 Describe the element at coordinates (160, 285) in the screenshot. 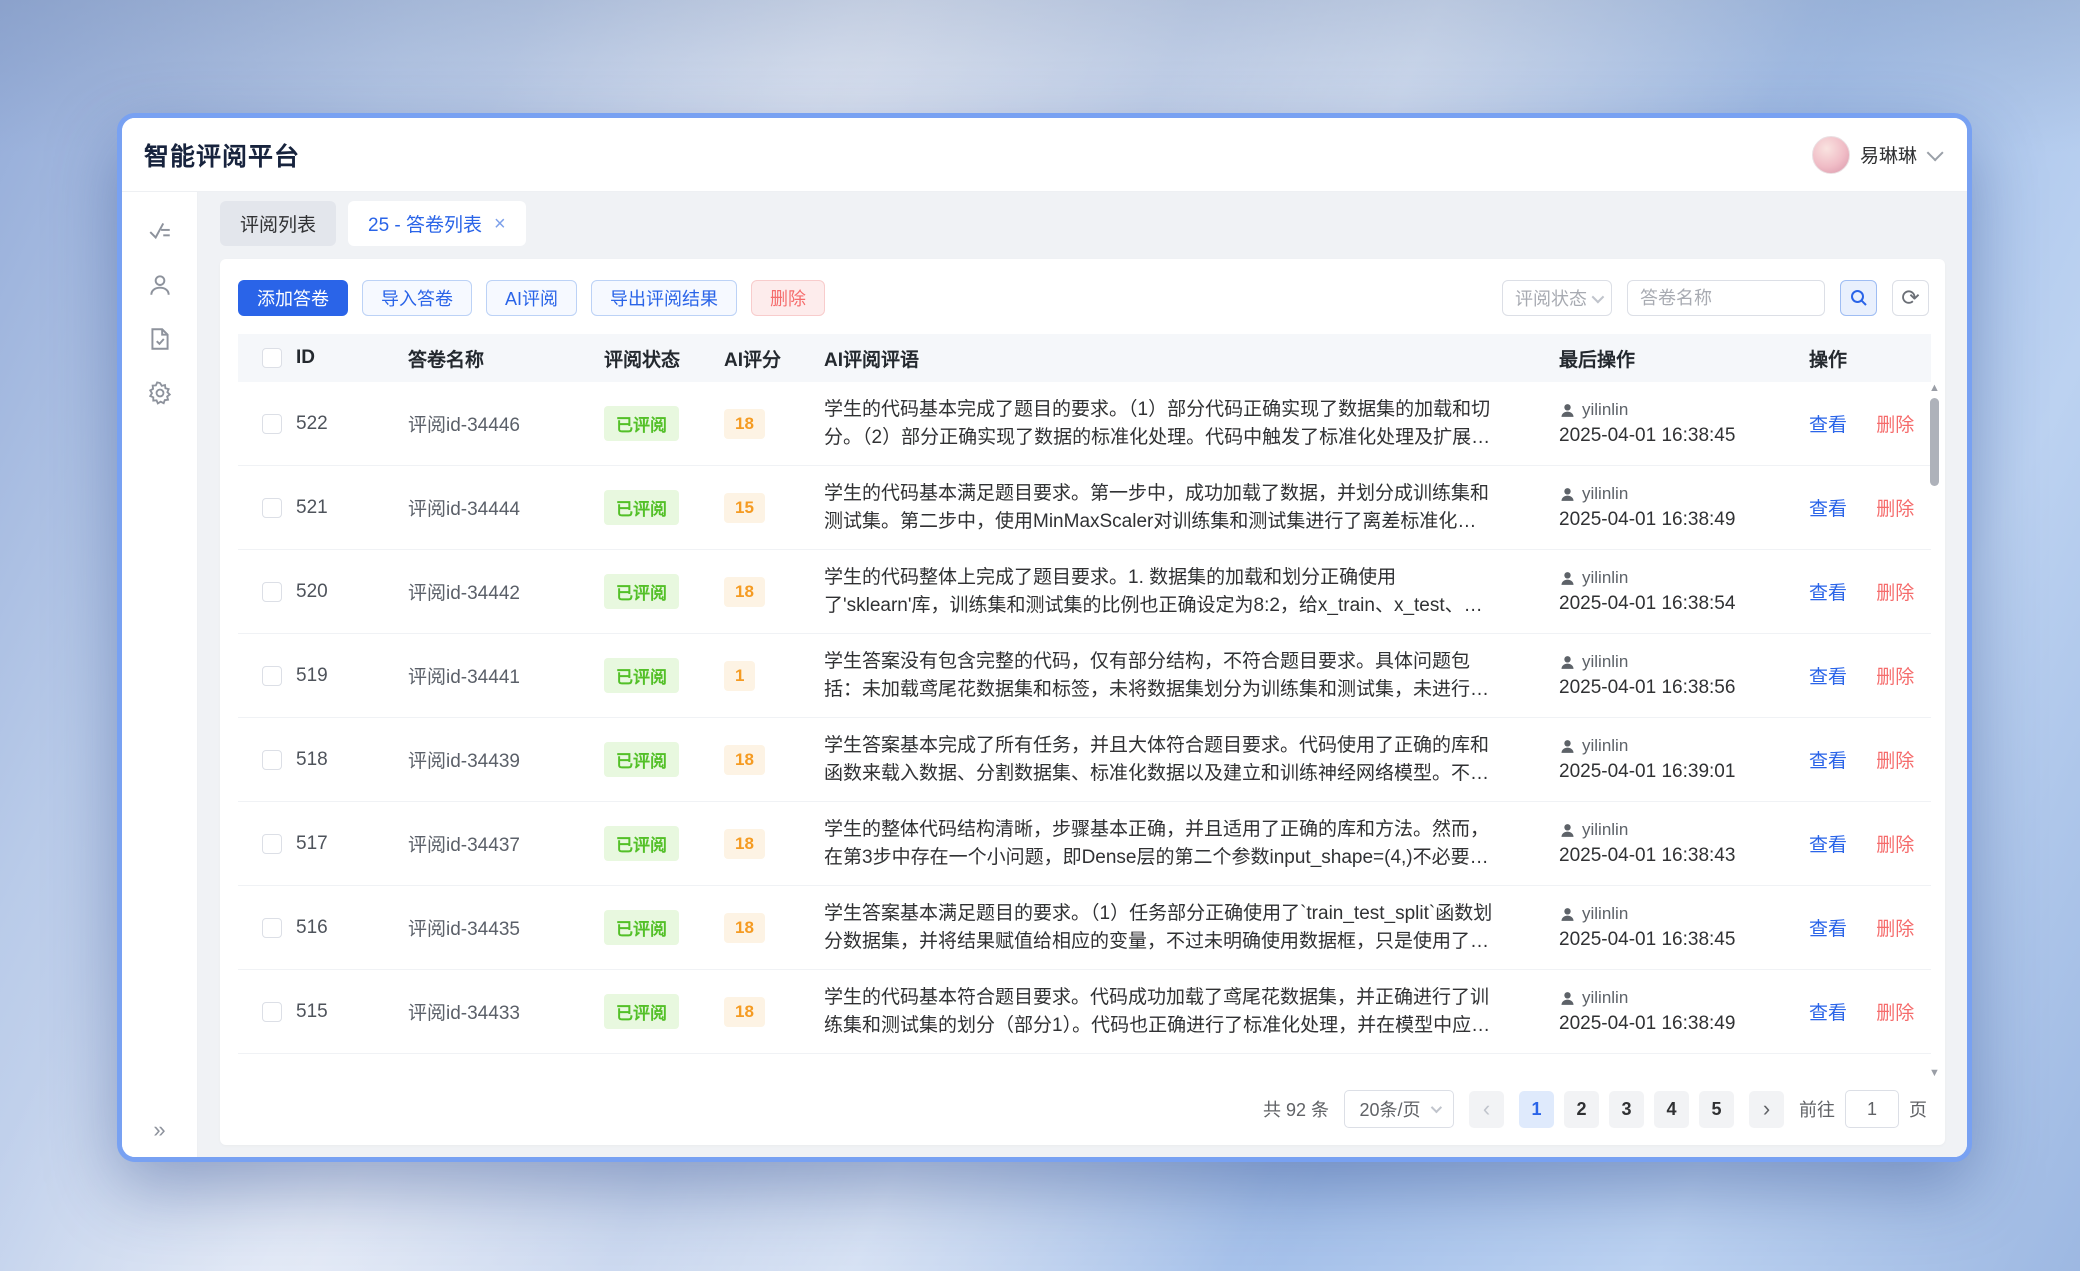

I see `sidebar-item-users` at that location.